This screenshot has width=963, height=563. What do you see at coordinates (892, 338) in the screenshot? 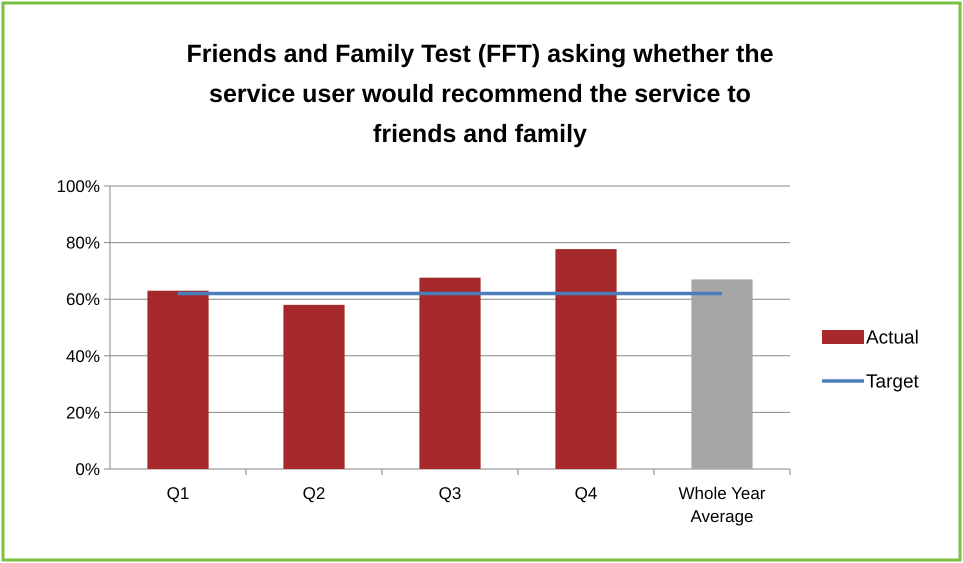
I see `legend-label: Actual` at bounding box center [892, 338].